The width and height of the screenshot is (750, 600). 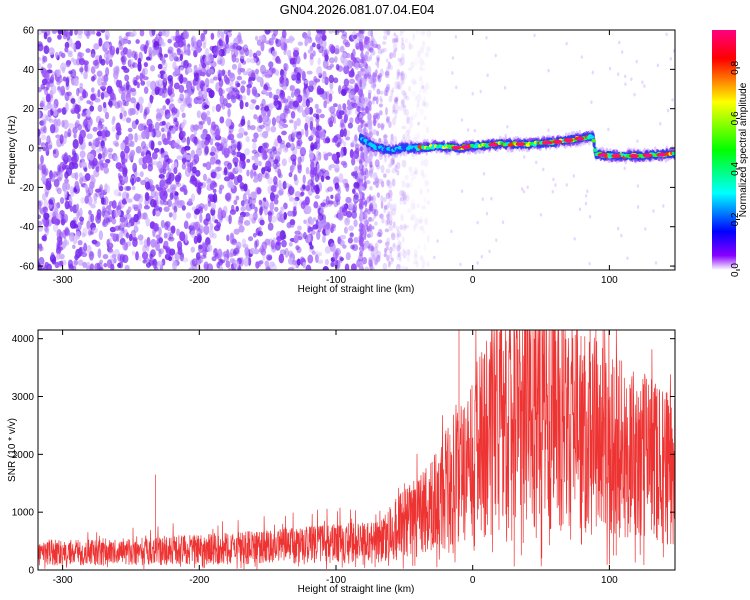 I want to click on spectrogram-ylabel: Frequency (Hz), so click(x=12, y=150).